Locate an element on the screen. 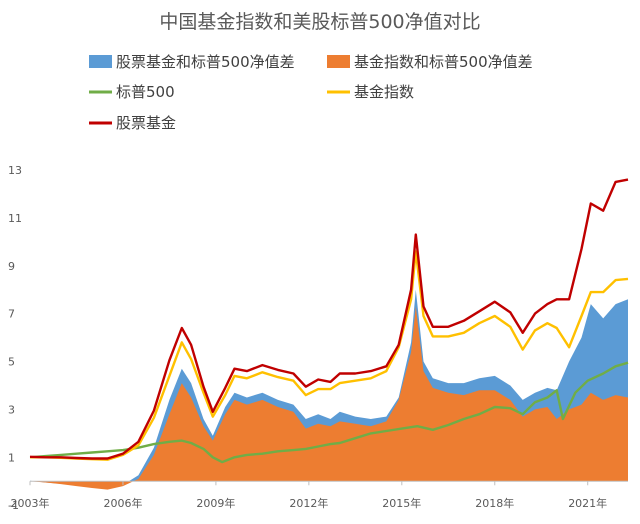  x-tick-label: 2006年 is located at coordinates (123, 503).